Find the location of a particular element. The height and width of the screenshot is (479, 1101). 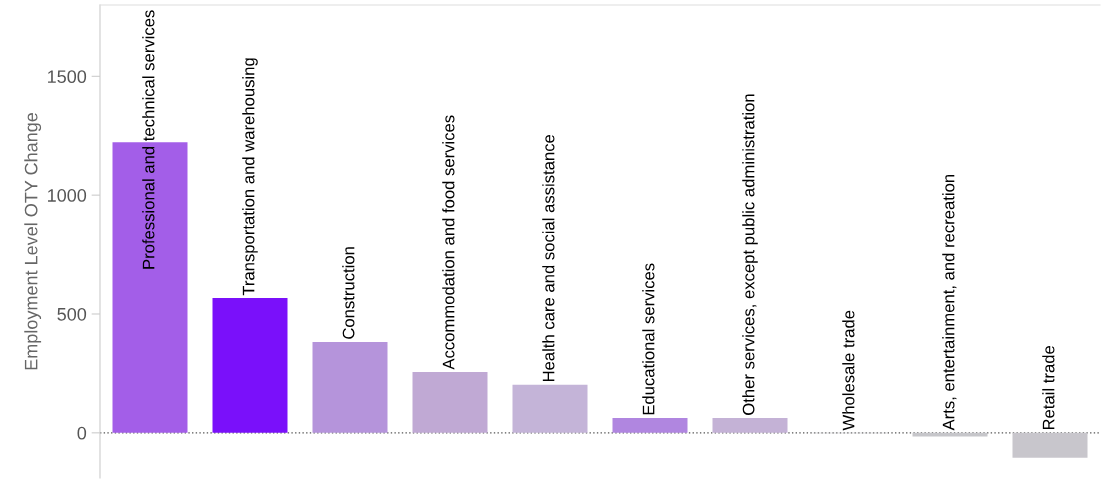

x-tick-label: Construction is located at coordinates (348, 293).